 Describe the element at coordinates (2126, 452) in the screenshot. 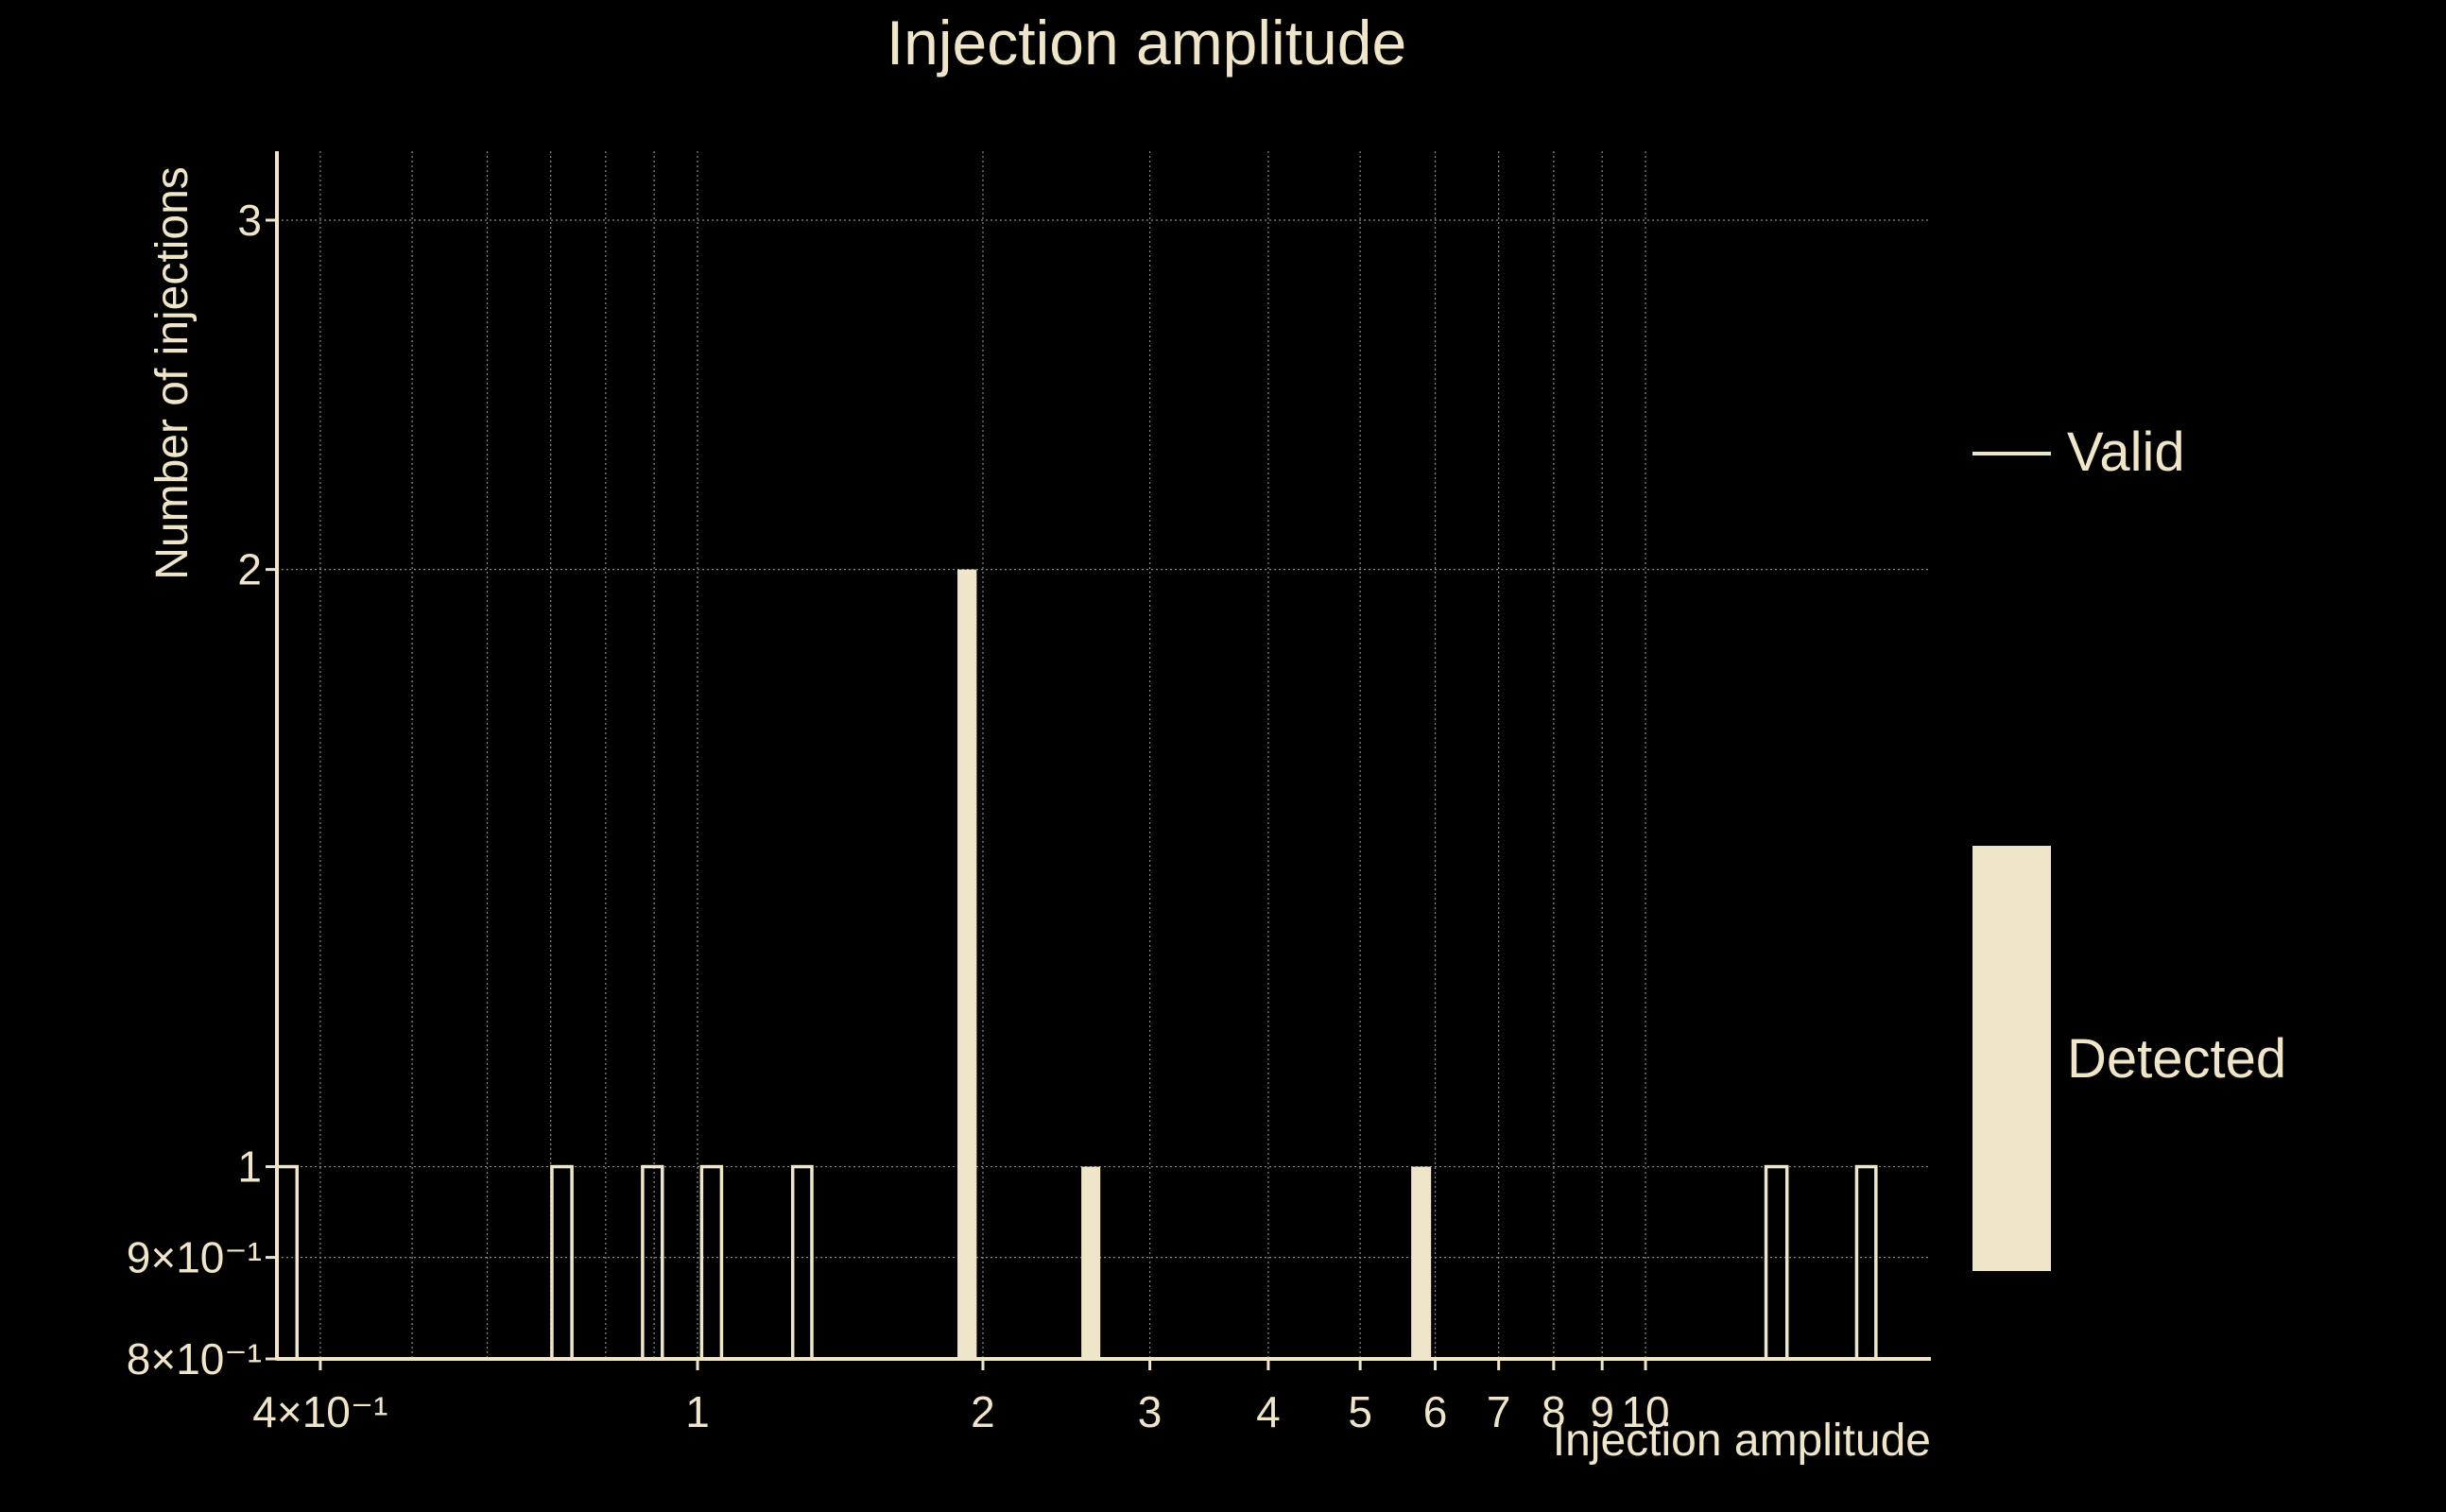

I see `legend-valid-label: Valid` at that location.